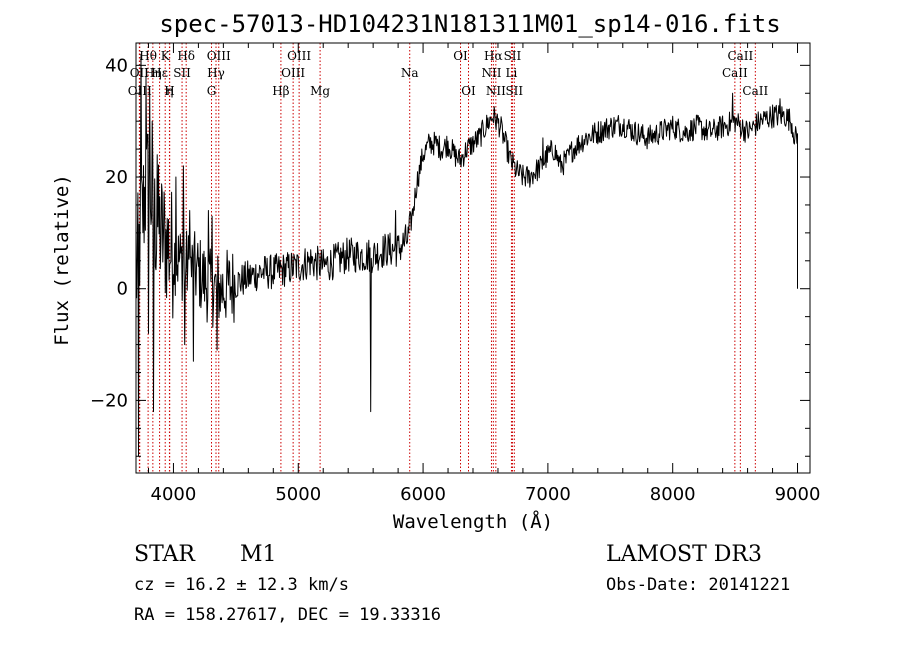  I want to click on line-marker-label: H, so click(169, 91).